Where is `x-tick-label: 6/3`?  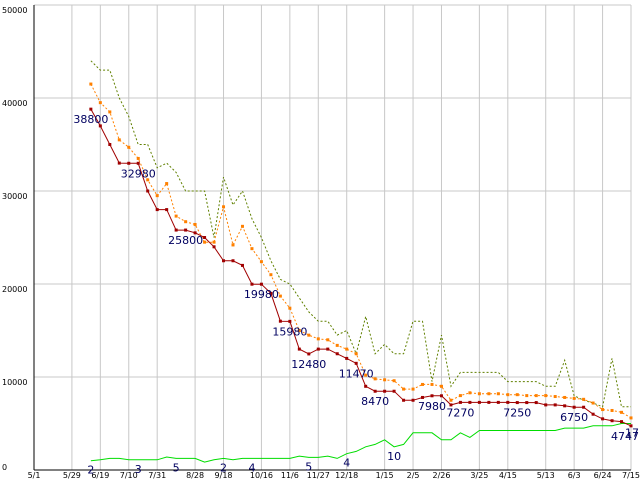
x-tick-label: 6/3 is located at coordinates (574, 475).